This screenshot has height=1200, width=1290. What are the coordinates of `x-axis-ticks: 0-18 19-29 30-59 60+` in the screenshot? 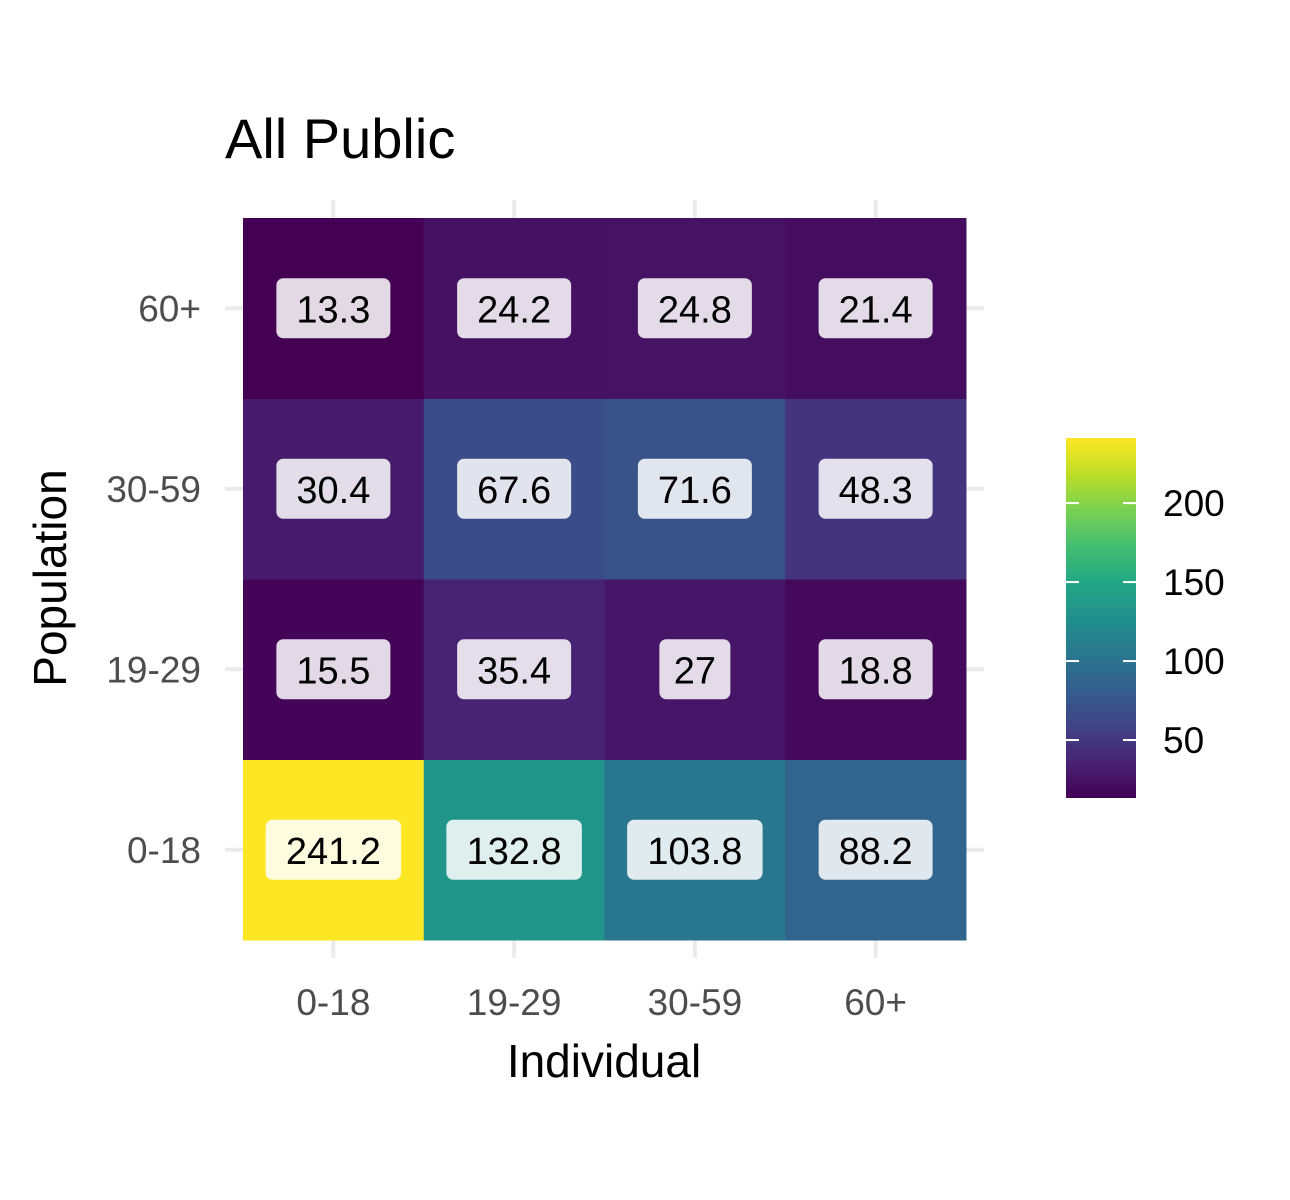 It's located at (601, 1002).